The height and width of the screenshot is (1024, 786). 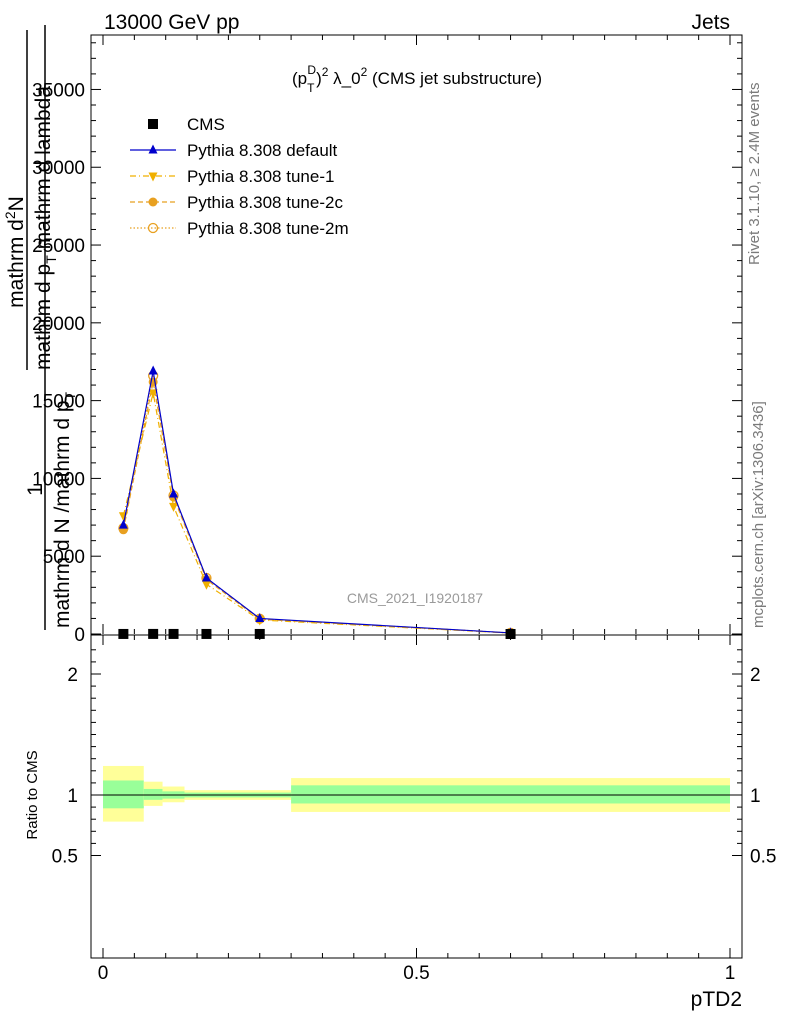 I want to click on ratio-y-tick-label-right: 0.5, so click(x=763, y=857).